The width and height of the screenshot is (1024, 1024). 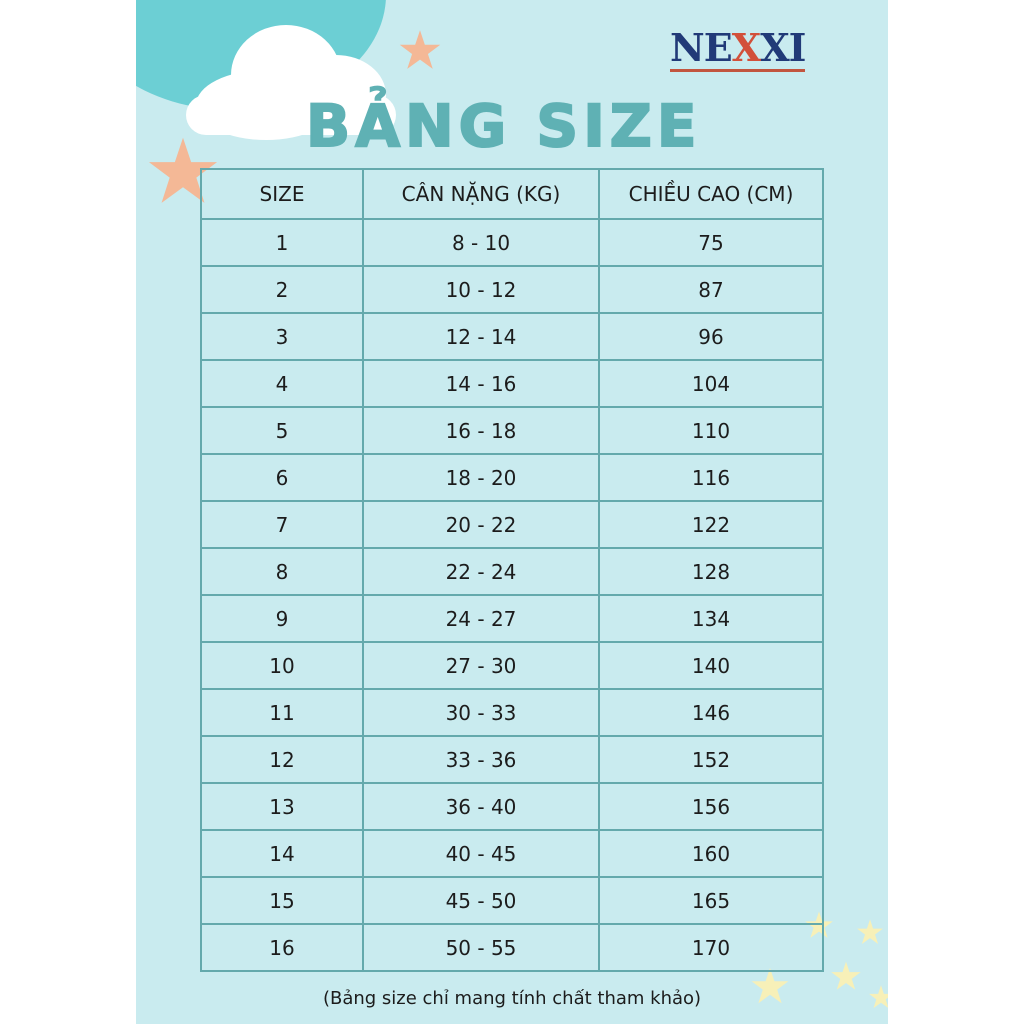 What do you see at coordinates (481, 806) in the screenshot?
I see `table-cell: 36 - 40` at bounding box center [481, 806].